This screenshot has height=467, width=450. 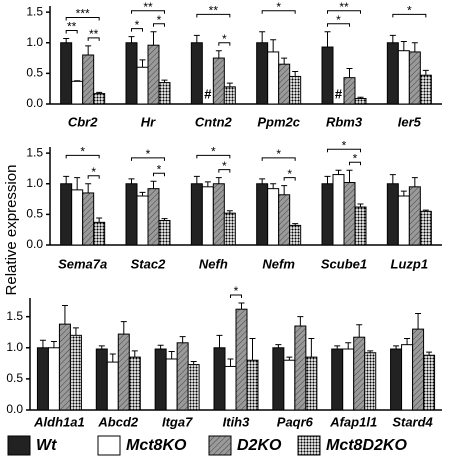 I want to click on x-tick-label: Itih3, so click(x=236, y=421).